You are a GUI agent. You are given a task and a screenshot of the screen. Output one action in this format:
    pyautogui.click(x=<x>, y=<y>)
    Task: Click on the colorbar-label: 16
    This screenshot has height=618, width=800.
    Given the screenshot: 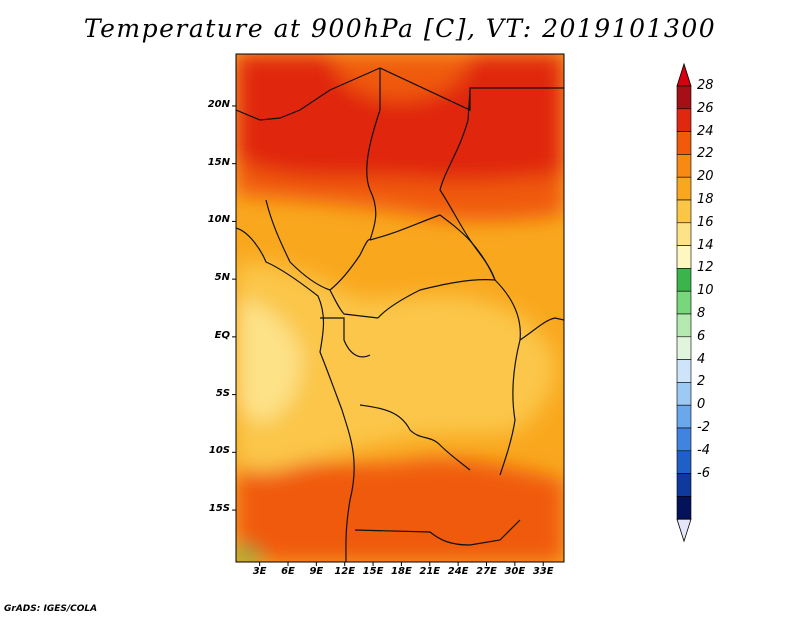 What is the action you would take?
    pyautogui.click(x=705, y=222)
    